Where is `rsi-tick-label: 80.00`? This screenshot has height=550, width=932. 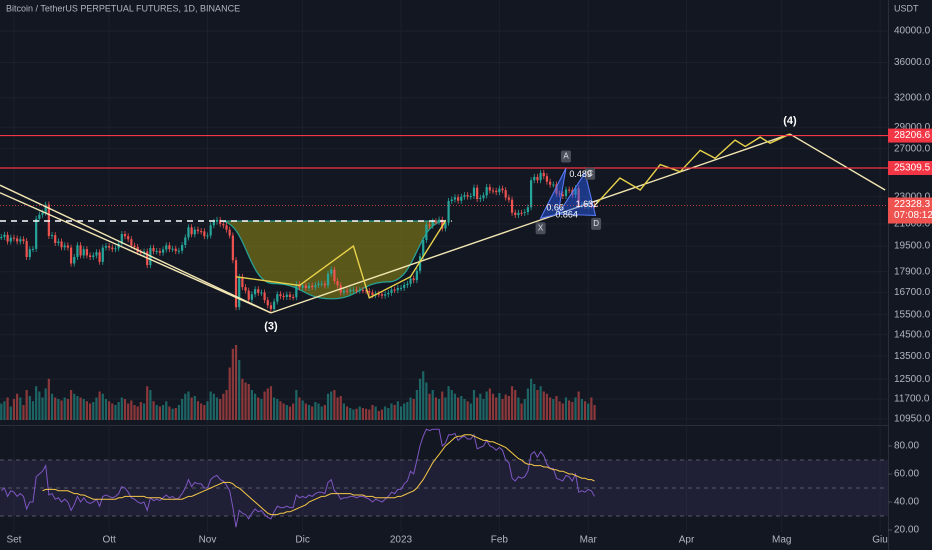
rsi-tick-label: 80.00 is located at coordinates (906, 446).